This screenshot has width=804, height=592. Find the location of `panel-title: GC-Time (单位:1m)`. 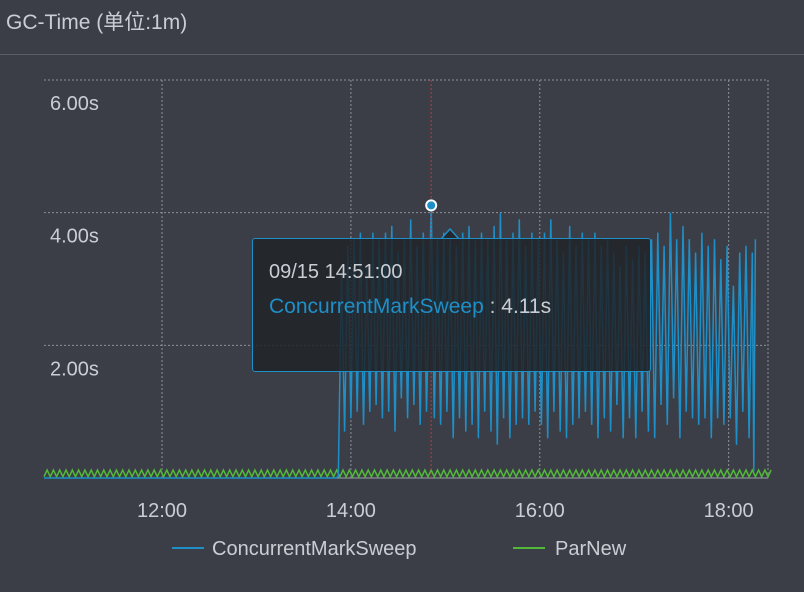

panel-title: GC-Time (单位:1m) is located at coordinates (97, 22).